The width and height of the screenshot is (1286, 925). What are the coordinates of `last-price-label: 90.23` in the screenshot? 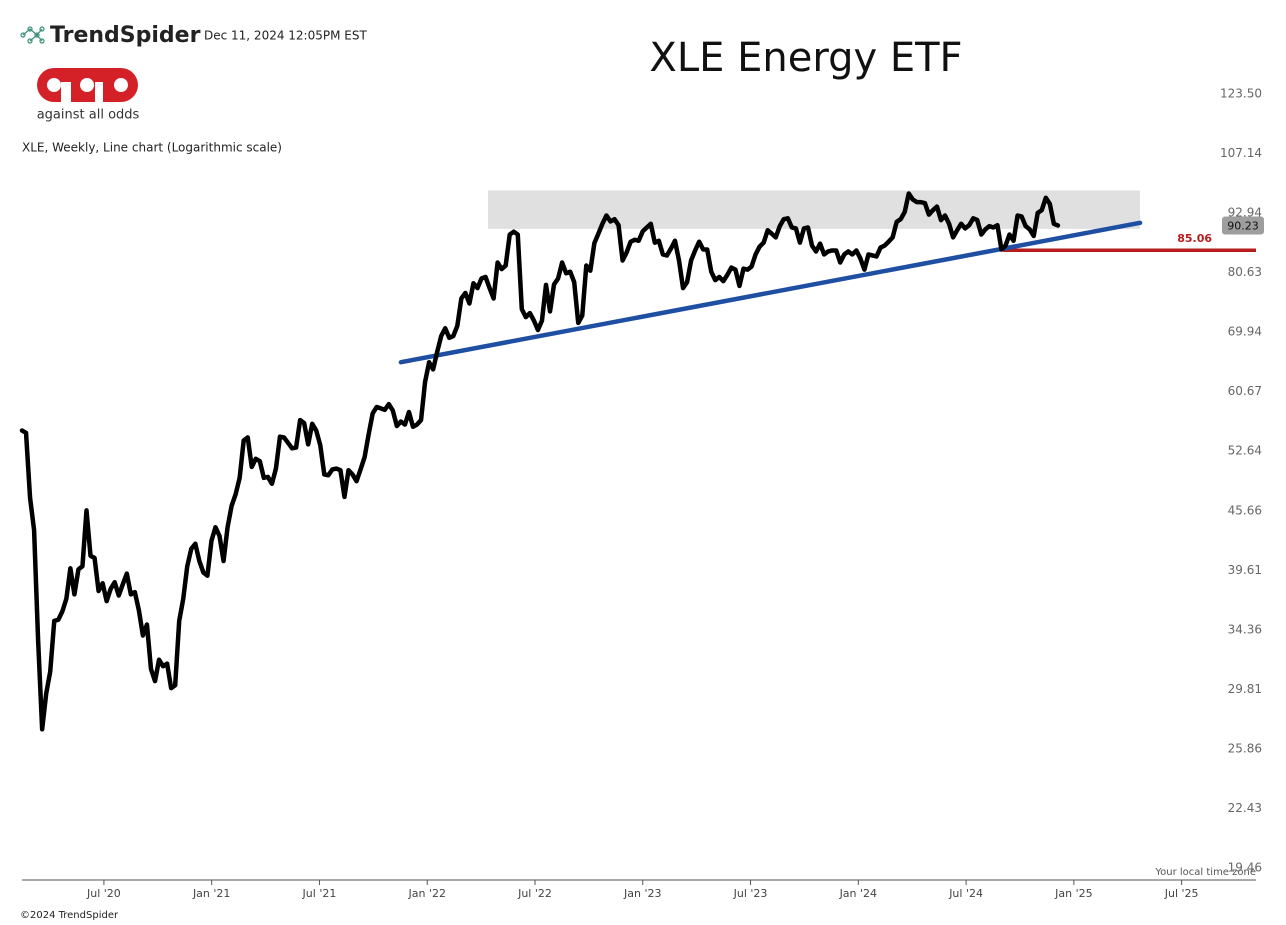 It's located at (1243, 225).